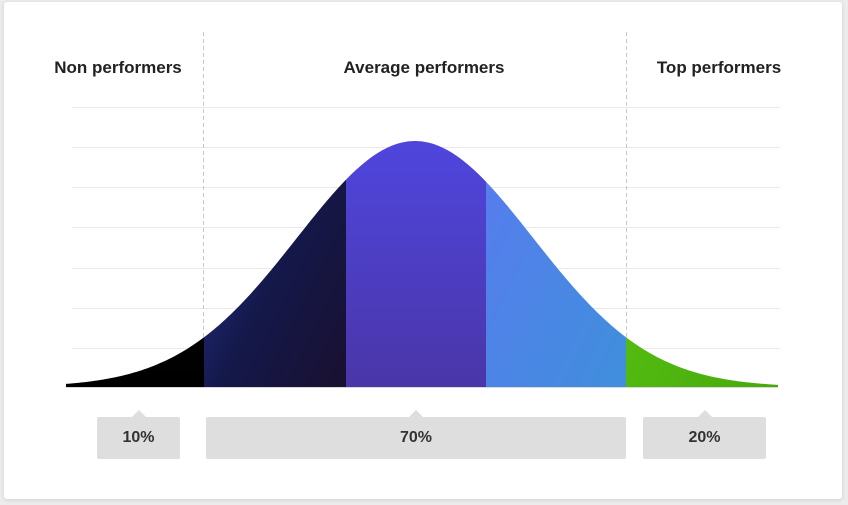 The image size is (848, 505). Describe the element at coordinates (719, 67) in the screenshot. I see `heading-top-performers: Top performers` at that location.